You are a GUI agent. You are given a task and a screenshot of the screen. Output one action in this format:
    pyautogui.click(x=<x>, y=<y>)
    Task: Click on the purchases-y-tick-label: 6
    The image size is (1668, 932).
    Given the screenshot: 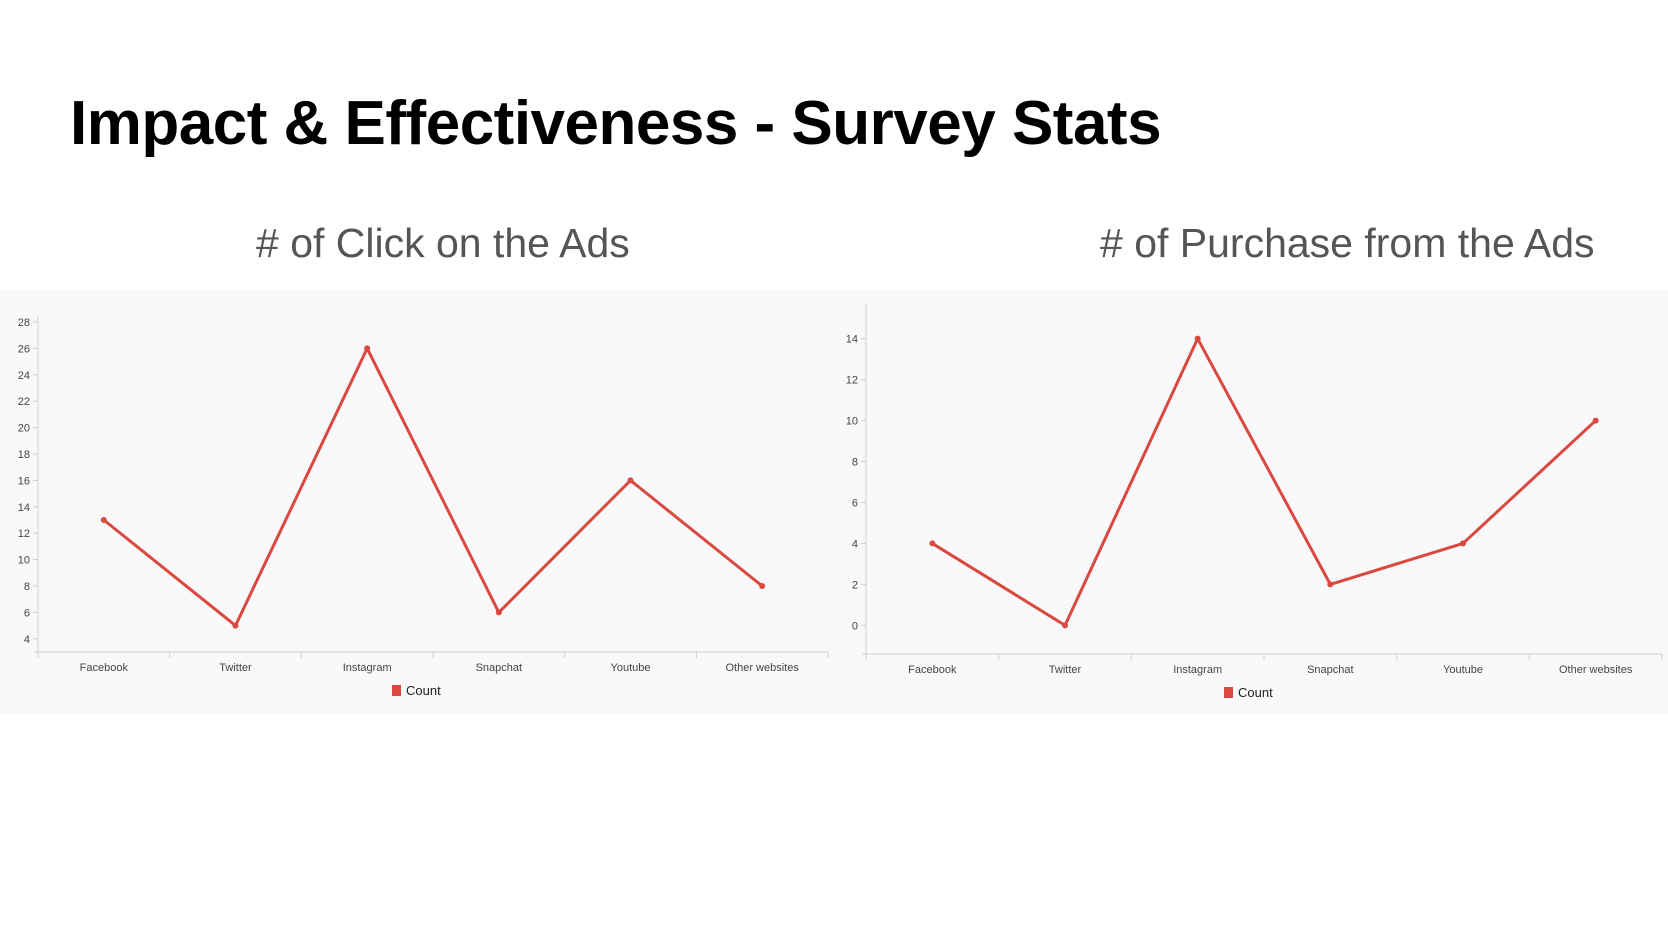 What is the action you would take?
    pyautogui.click(x=855, y=503)
    